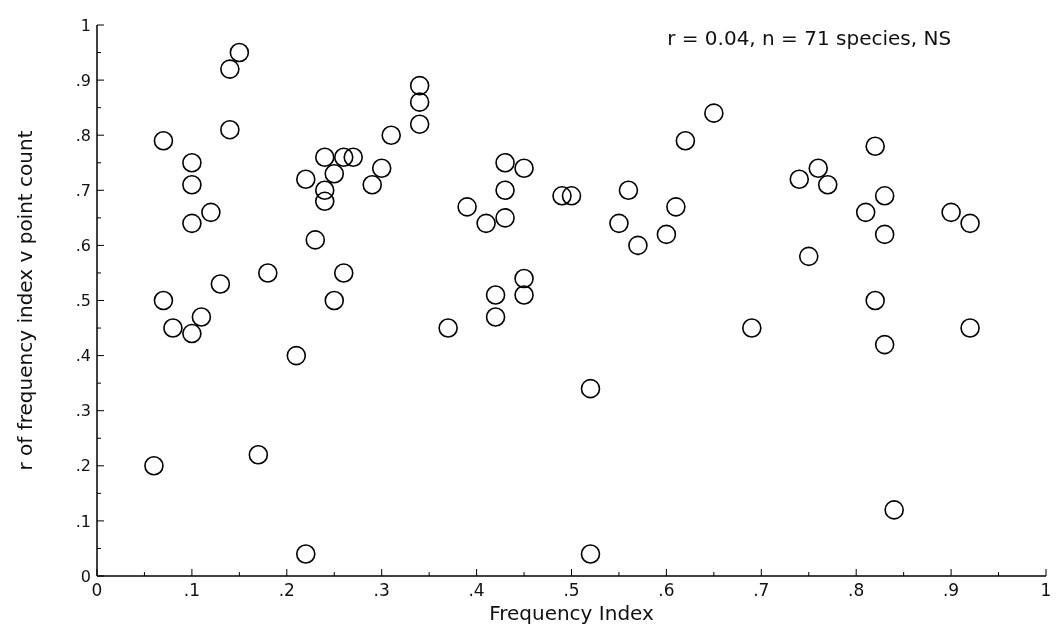  What do you see at coordinates (381, 590) in the screenshot?
I see `x-tick-label: .3` at bounding box center [381, 590].